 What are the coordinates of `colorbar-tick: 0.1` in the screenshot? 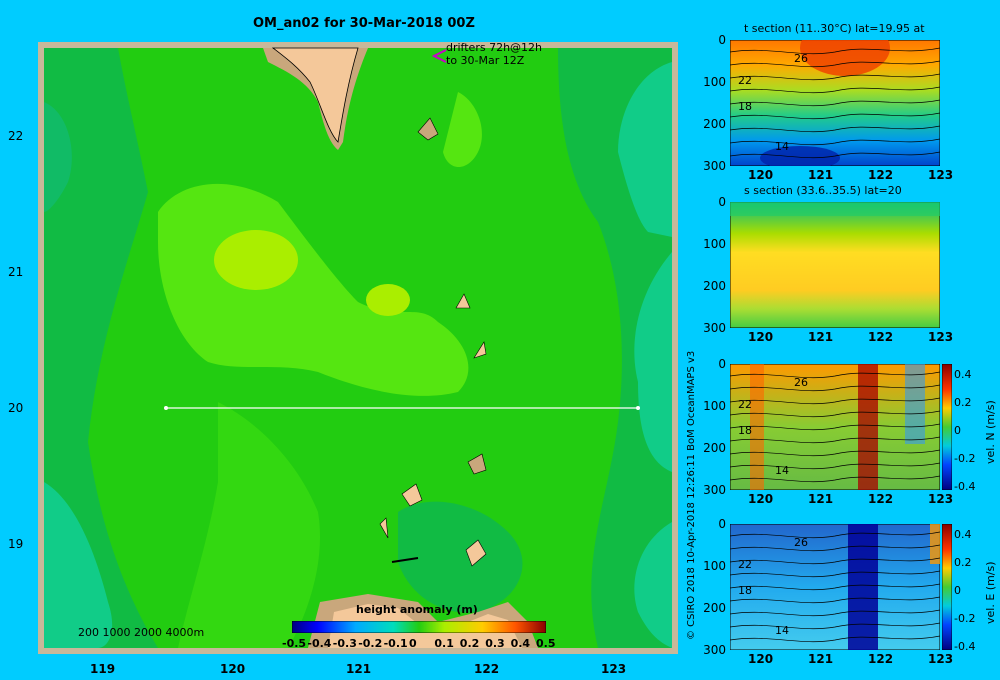 It's located at (444, 643).